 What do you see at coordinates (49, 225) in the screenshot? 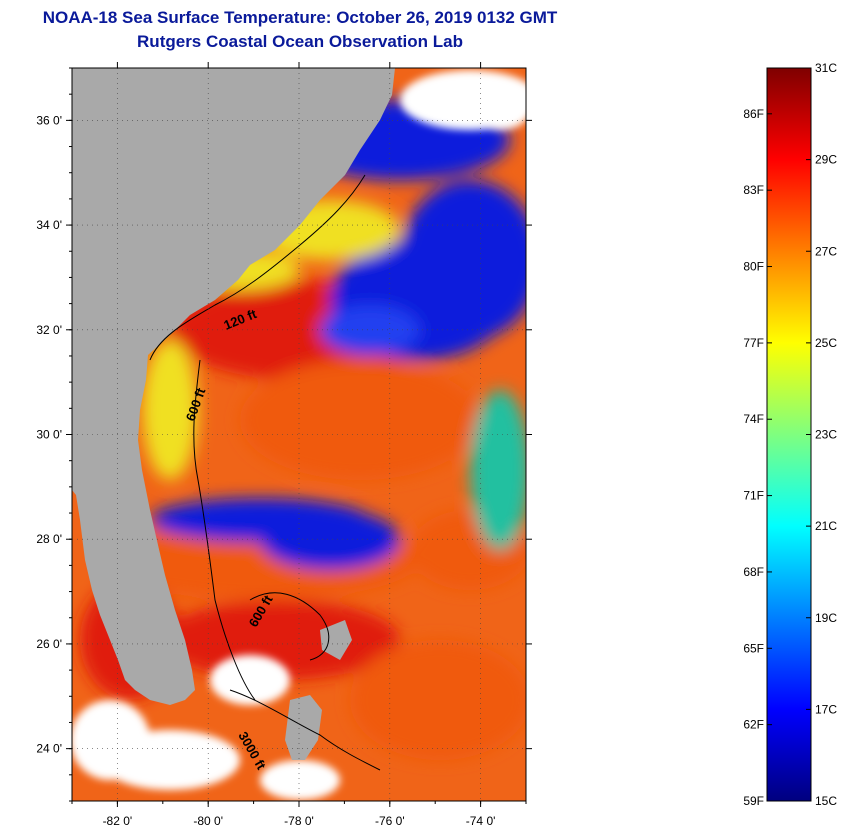
I see `lat-tick-label: 34 0'` at bounding box center [49, 225].